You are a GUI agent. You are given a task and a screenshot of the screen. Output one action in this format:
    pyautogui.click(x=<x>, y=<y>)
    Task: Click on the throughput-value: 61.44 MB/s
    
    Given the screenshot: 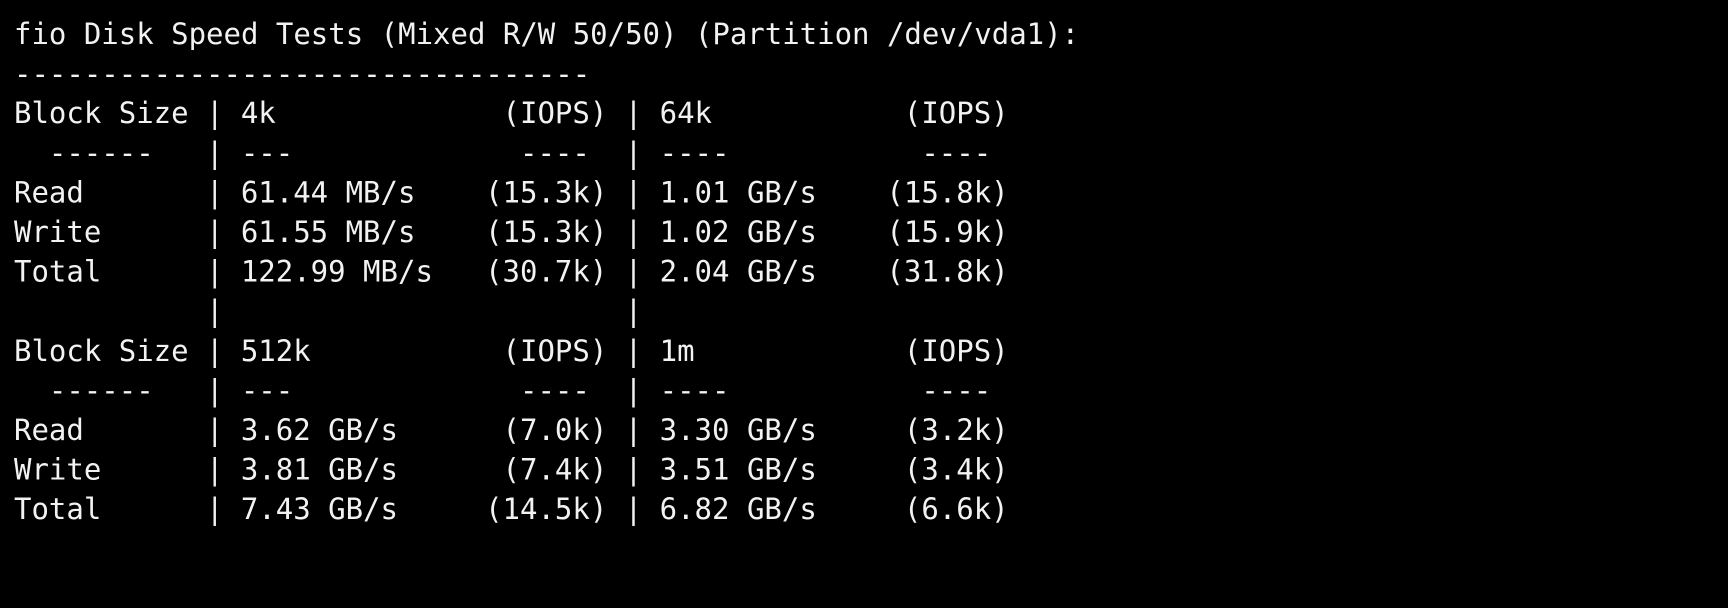 What is the action you would take?
    pyautogui.click(x=328, y=192)
    